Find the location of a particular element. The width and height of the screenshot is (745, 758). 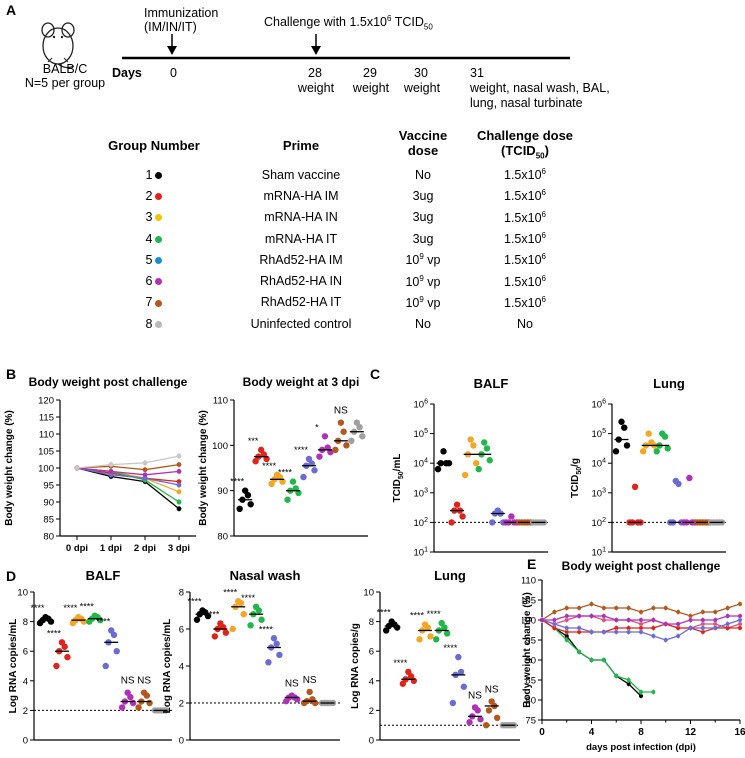

y-tick-label: 110 is located at coordinates (46, 435).